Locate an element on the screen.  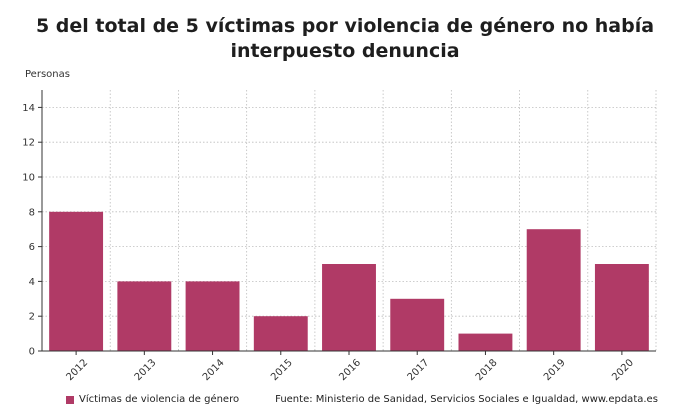
y-tick-label: 14 is located at coordinates (28, 108).